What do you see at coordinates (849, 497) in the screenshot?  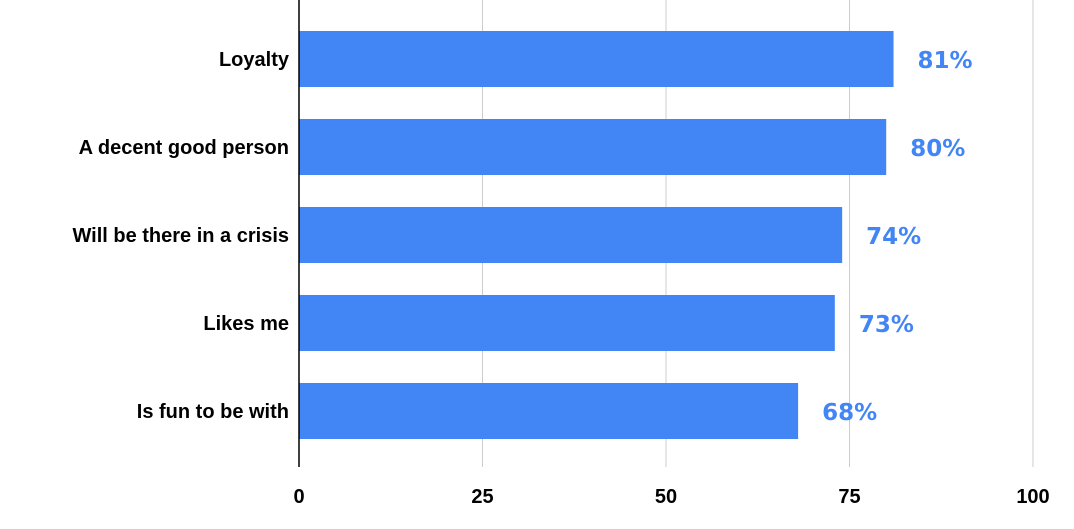 I see `x-tick-label: 75` at bounding box center [849, 497].